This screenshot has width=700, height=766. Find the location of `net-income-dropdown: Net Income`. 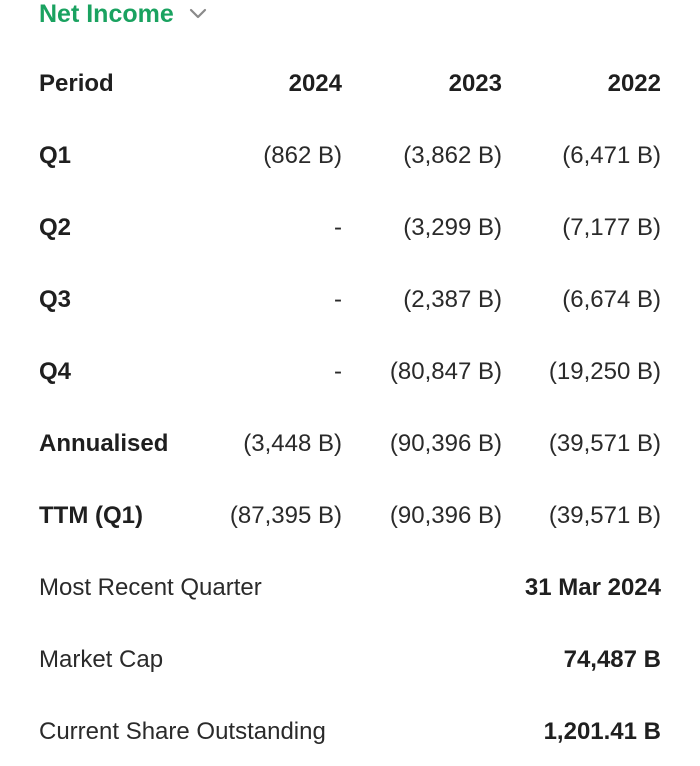

net-income-dropdown: Net Income is located at coordinates (123, 14).